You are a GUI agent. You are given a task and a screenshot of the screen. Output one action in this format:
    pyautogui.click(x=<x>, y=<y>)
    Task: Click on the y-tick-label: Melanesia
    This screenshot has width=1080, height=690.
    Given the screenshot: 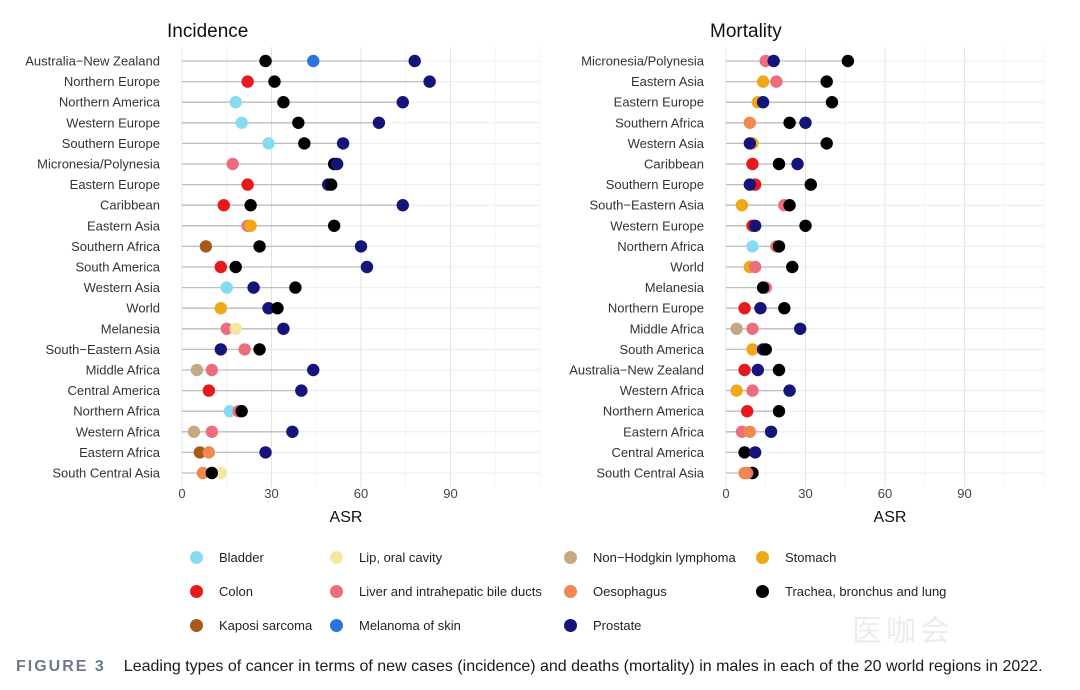 What is the action you would take?
    pyautogui.click(x=675, y=287)
    